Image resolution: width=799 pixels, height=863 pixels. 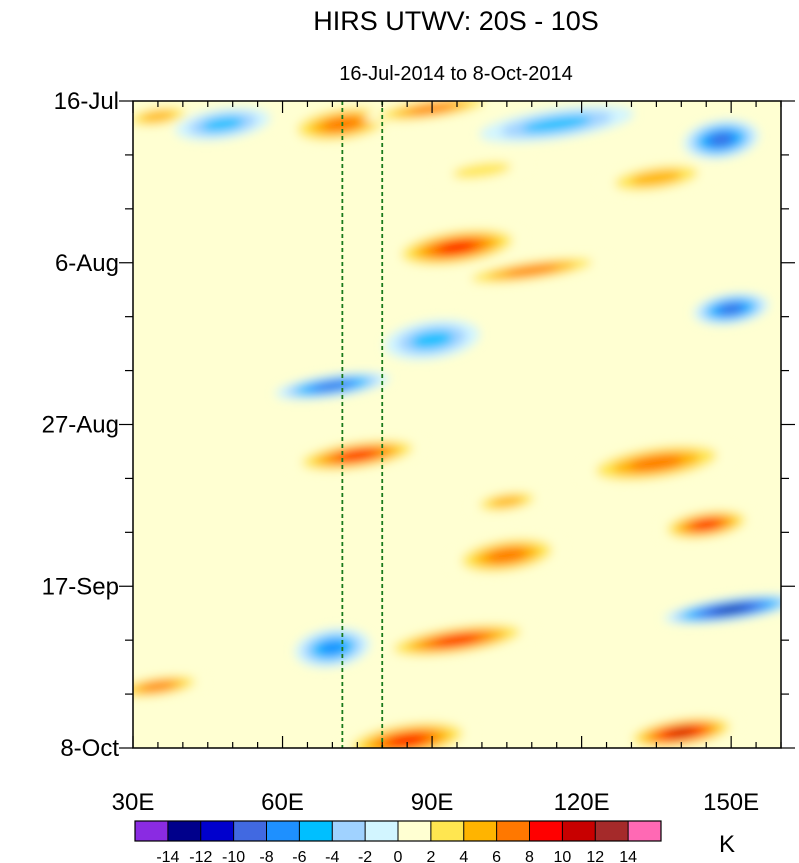 What do you see at coordinates (628, 856) in the screenshot?
I see `colorbar-label: 14` at bounding box center [628, 856].